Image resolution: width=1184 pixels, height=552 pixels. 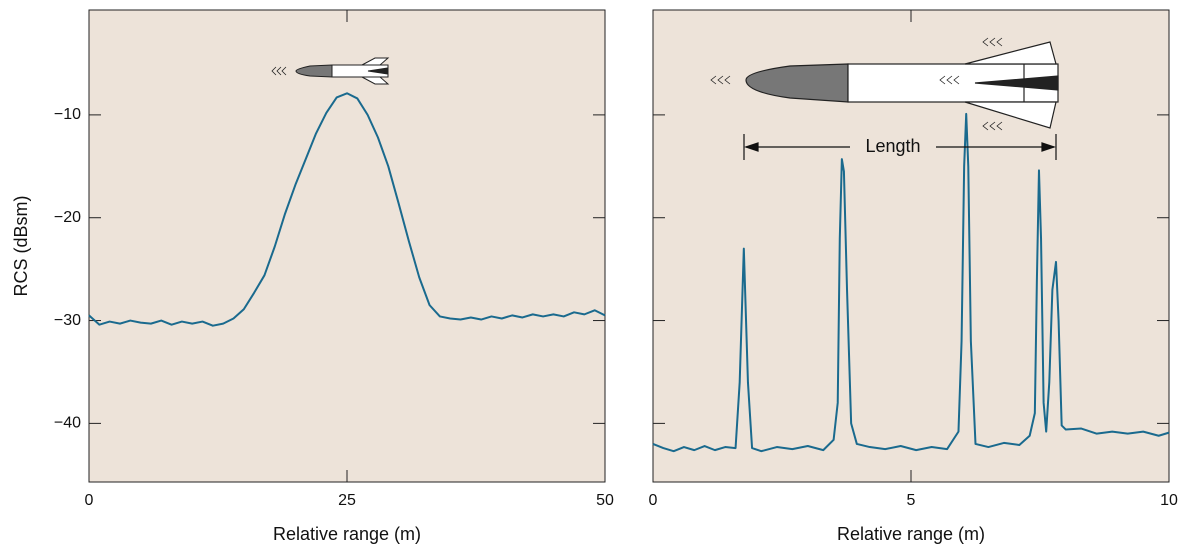 I want to click on y-tick-label: −30, so click(x=67, y=320).